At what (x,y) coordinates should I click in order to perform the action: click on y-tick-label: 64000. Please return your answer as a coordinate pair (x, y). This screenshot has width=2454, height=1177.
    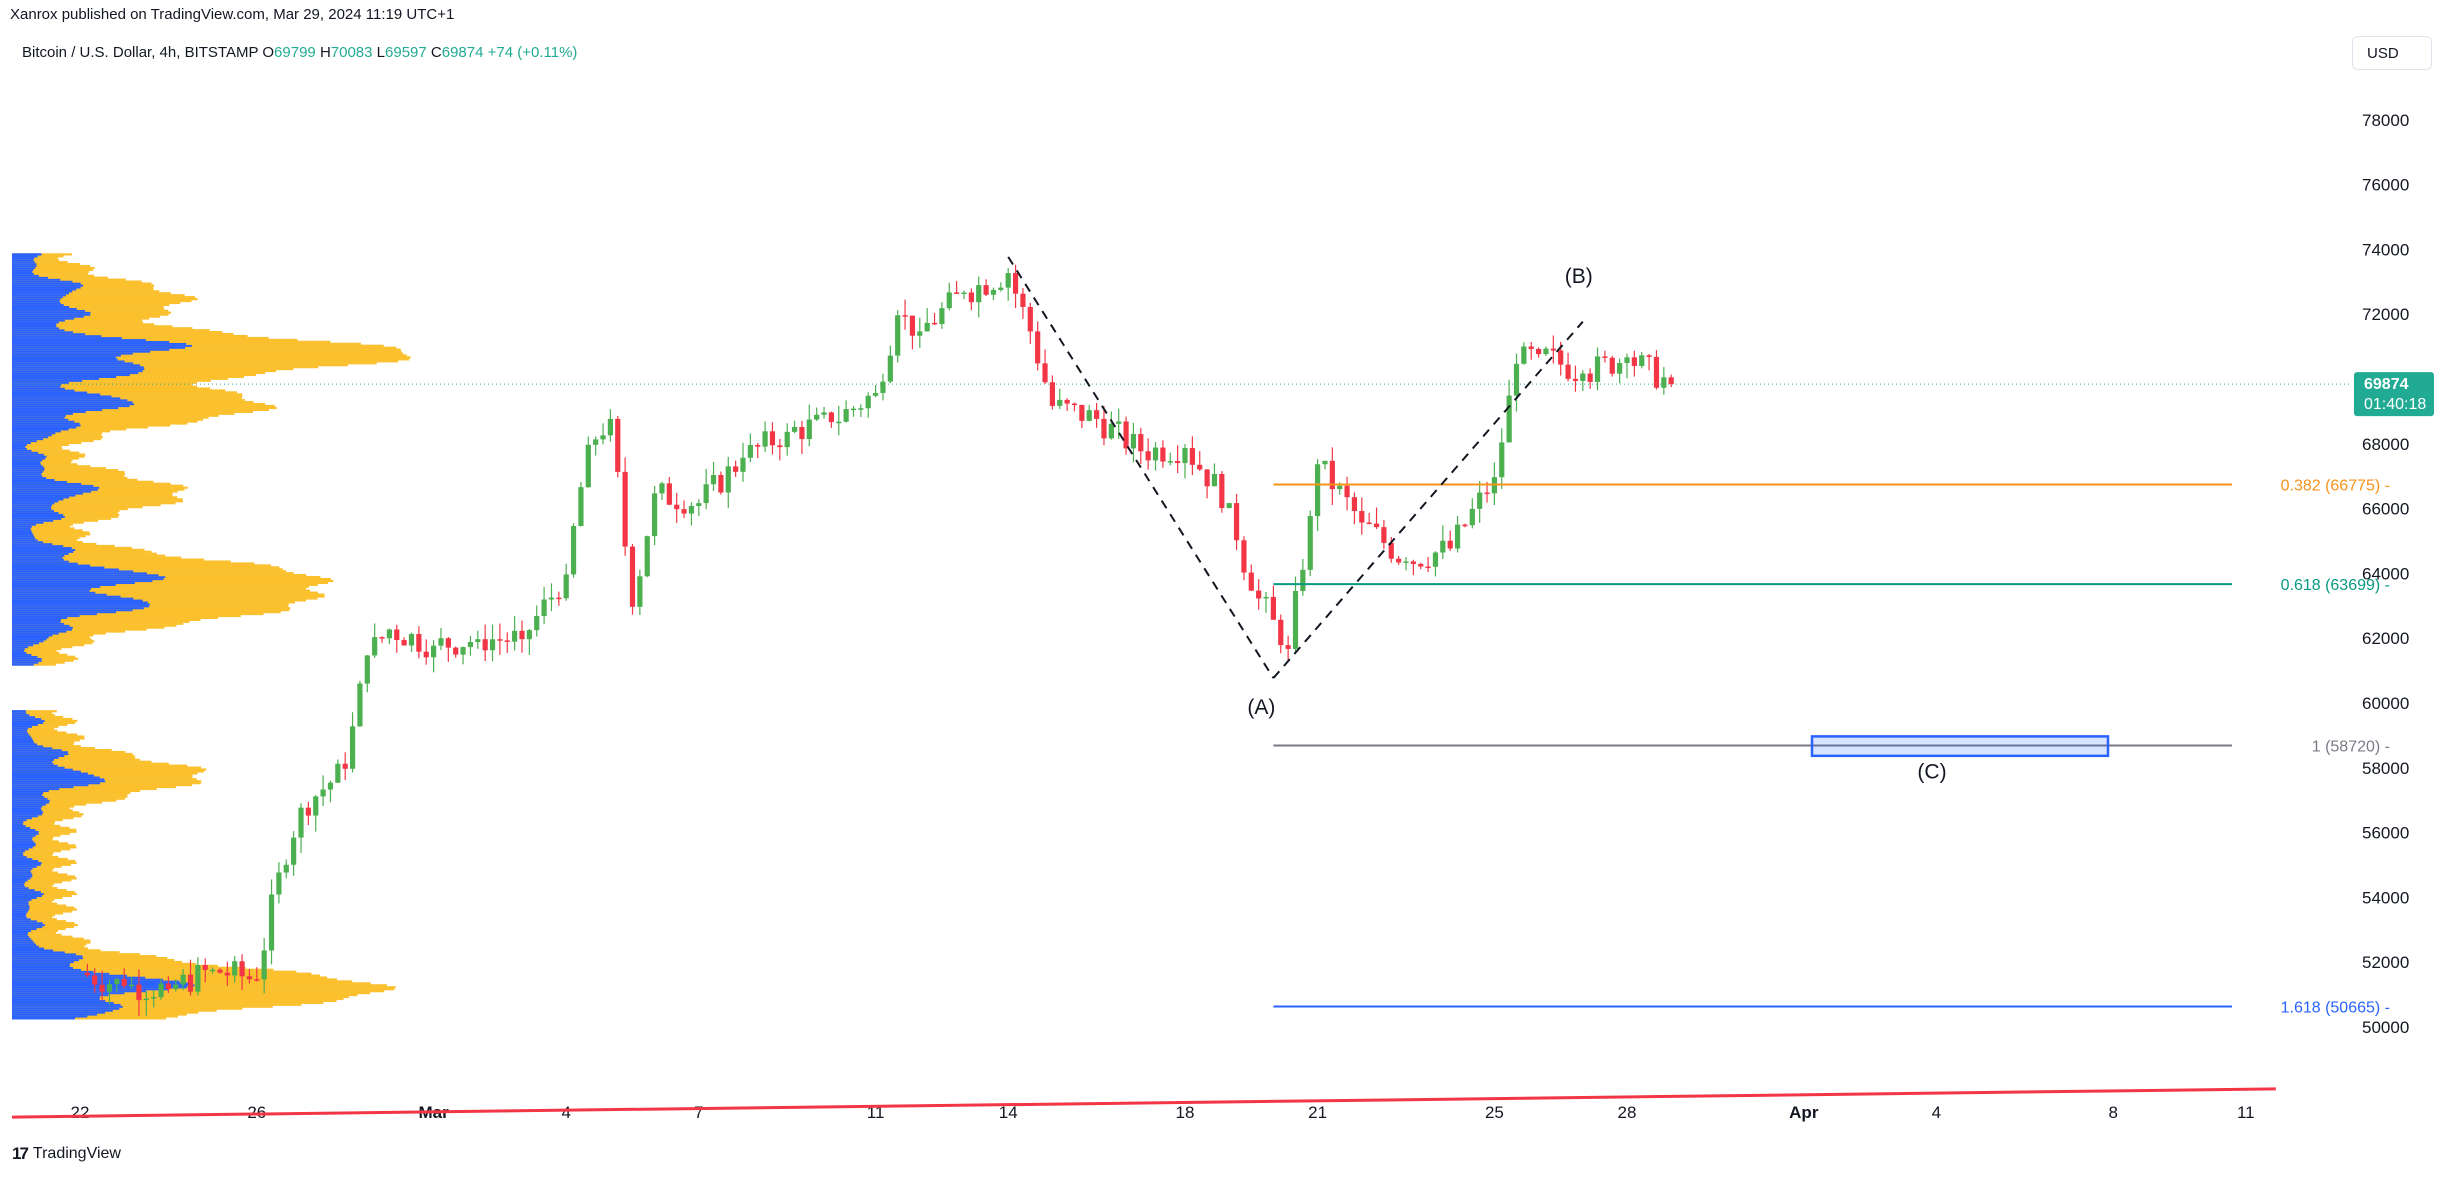
    Looking at the image, I should click on (2385, 573).